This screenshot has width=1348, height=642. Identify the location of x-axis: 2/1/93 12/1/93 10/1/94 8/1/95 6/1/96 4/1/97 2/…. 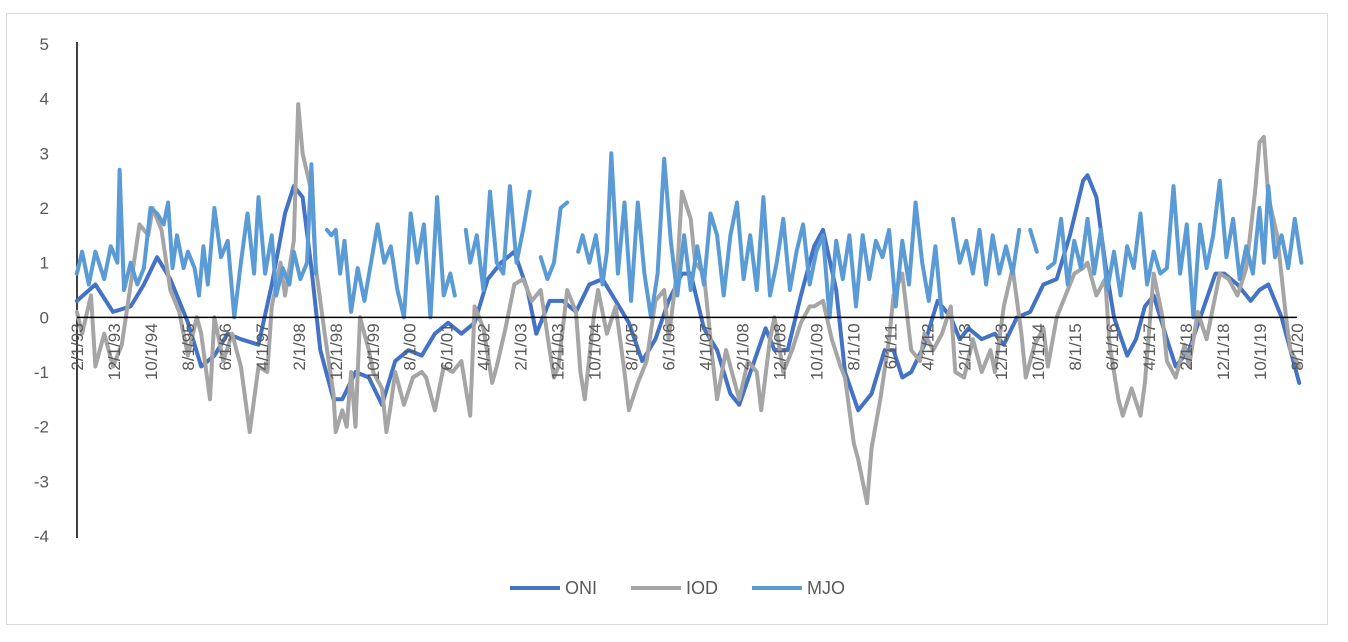
(687, 348).